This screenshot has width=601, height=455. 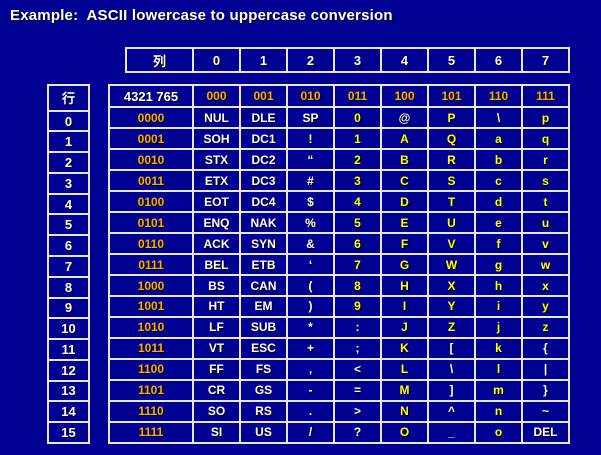 What do you see at coordinates (68, 204) in the screenshot?
I see `row-header-cell: 4` at bounding box center [68, 204].